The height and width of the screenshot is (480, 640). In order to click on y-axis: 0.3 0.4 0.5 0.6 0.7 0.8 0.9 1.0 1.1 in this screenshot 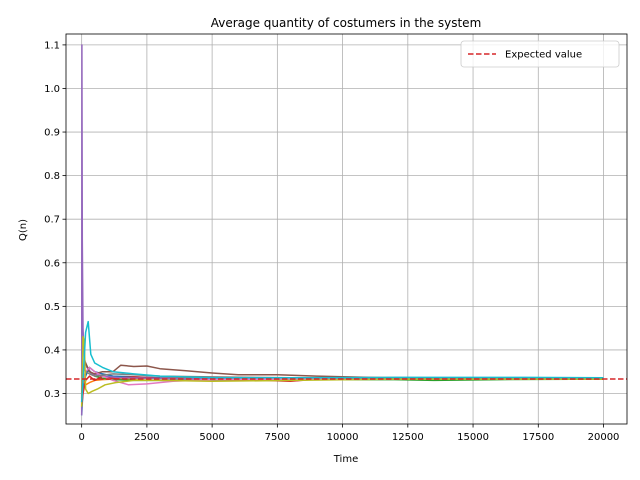, I will do `click(55, 220)`.